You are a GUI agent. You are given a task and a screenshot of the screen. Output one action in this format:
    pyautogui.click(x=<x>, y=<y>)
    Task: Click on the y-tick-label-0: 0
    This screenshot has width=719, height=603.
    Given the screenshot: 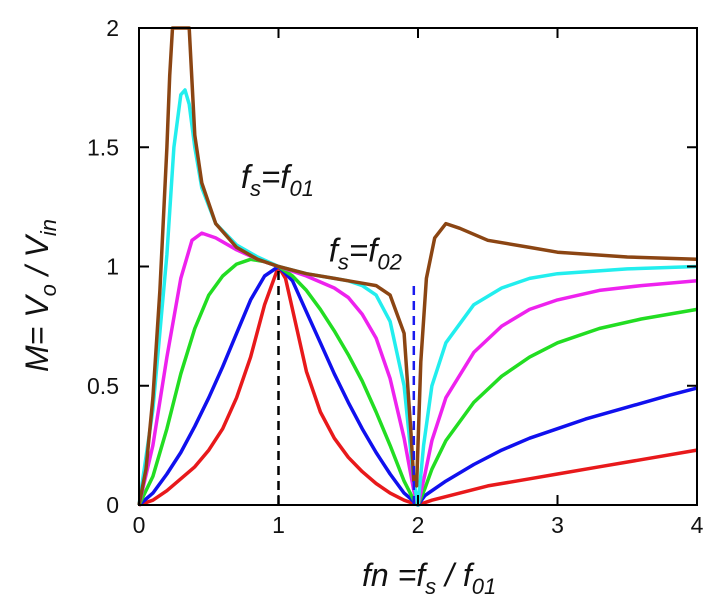 What is the action you would take?
    pyautogui.click(x=112, y=505)
    